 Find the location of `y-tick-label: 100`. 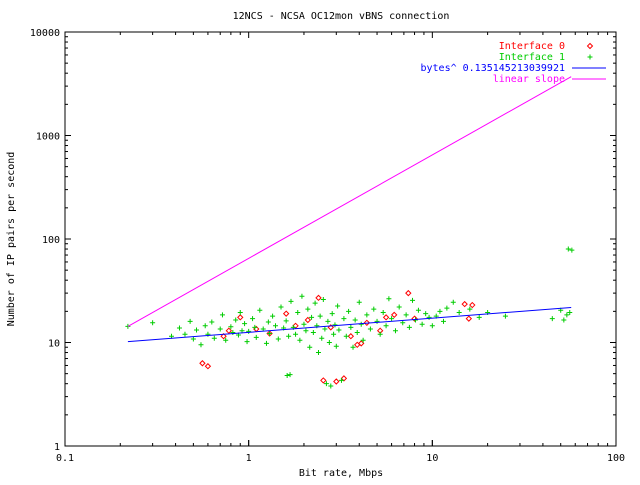

y-tick-label: 100 is located at coordinates (51, 240).